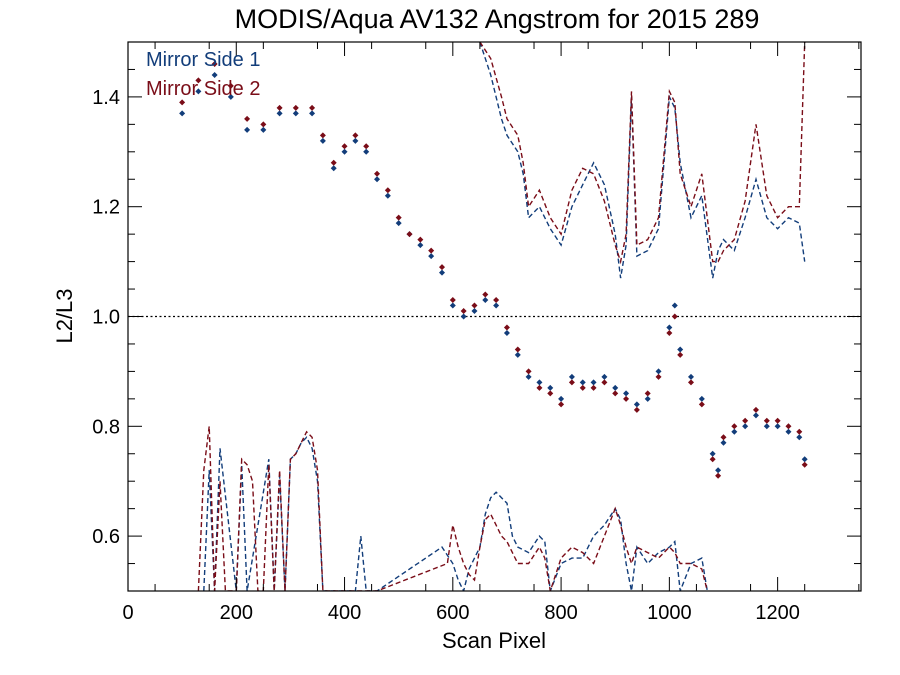  Describe the element at coordinates (203, 89) in the screenshot. I see `legend-item-mirror-side-2: Mirror Side 2` at that location.